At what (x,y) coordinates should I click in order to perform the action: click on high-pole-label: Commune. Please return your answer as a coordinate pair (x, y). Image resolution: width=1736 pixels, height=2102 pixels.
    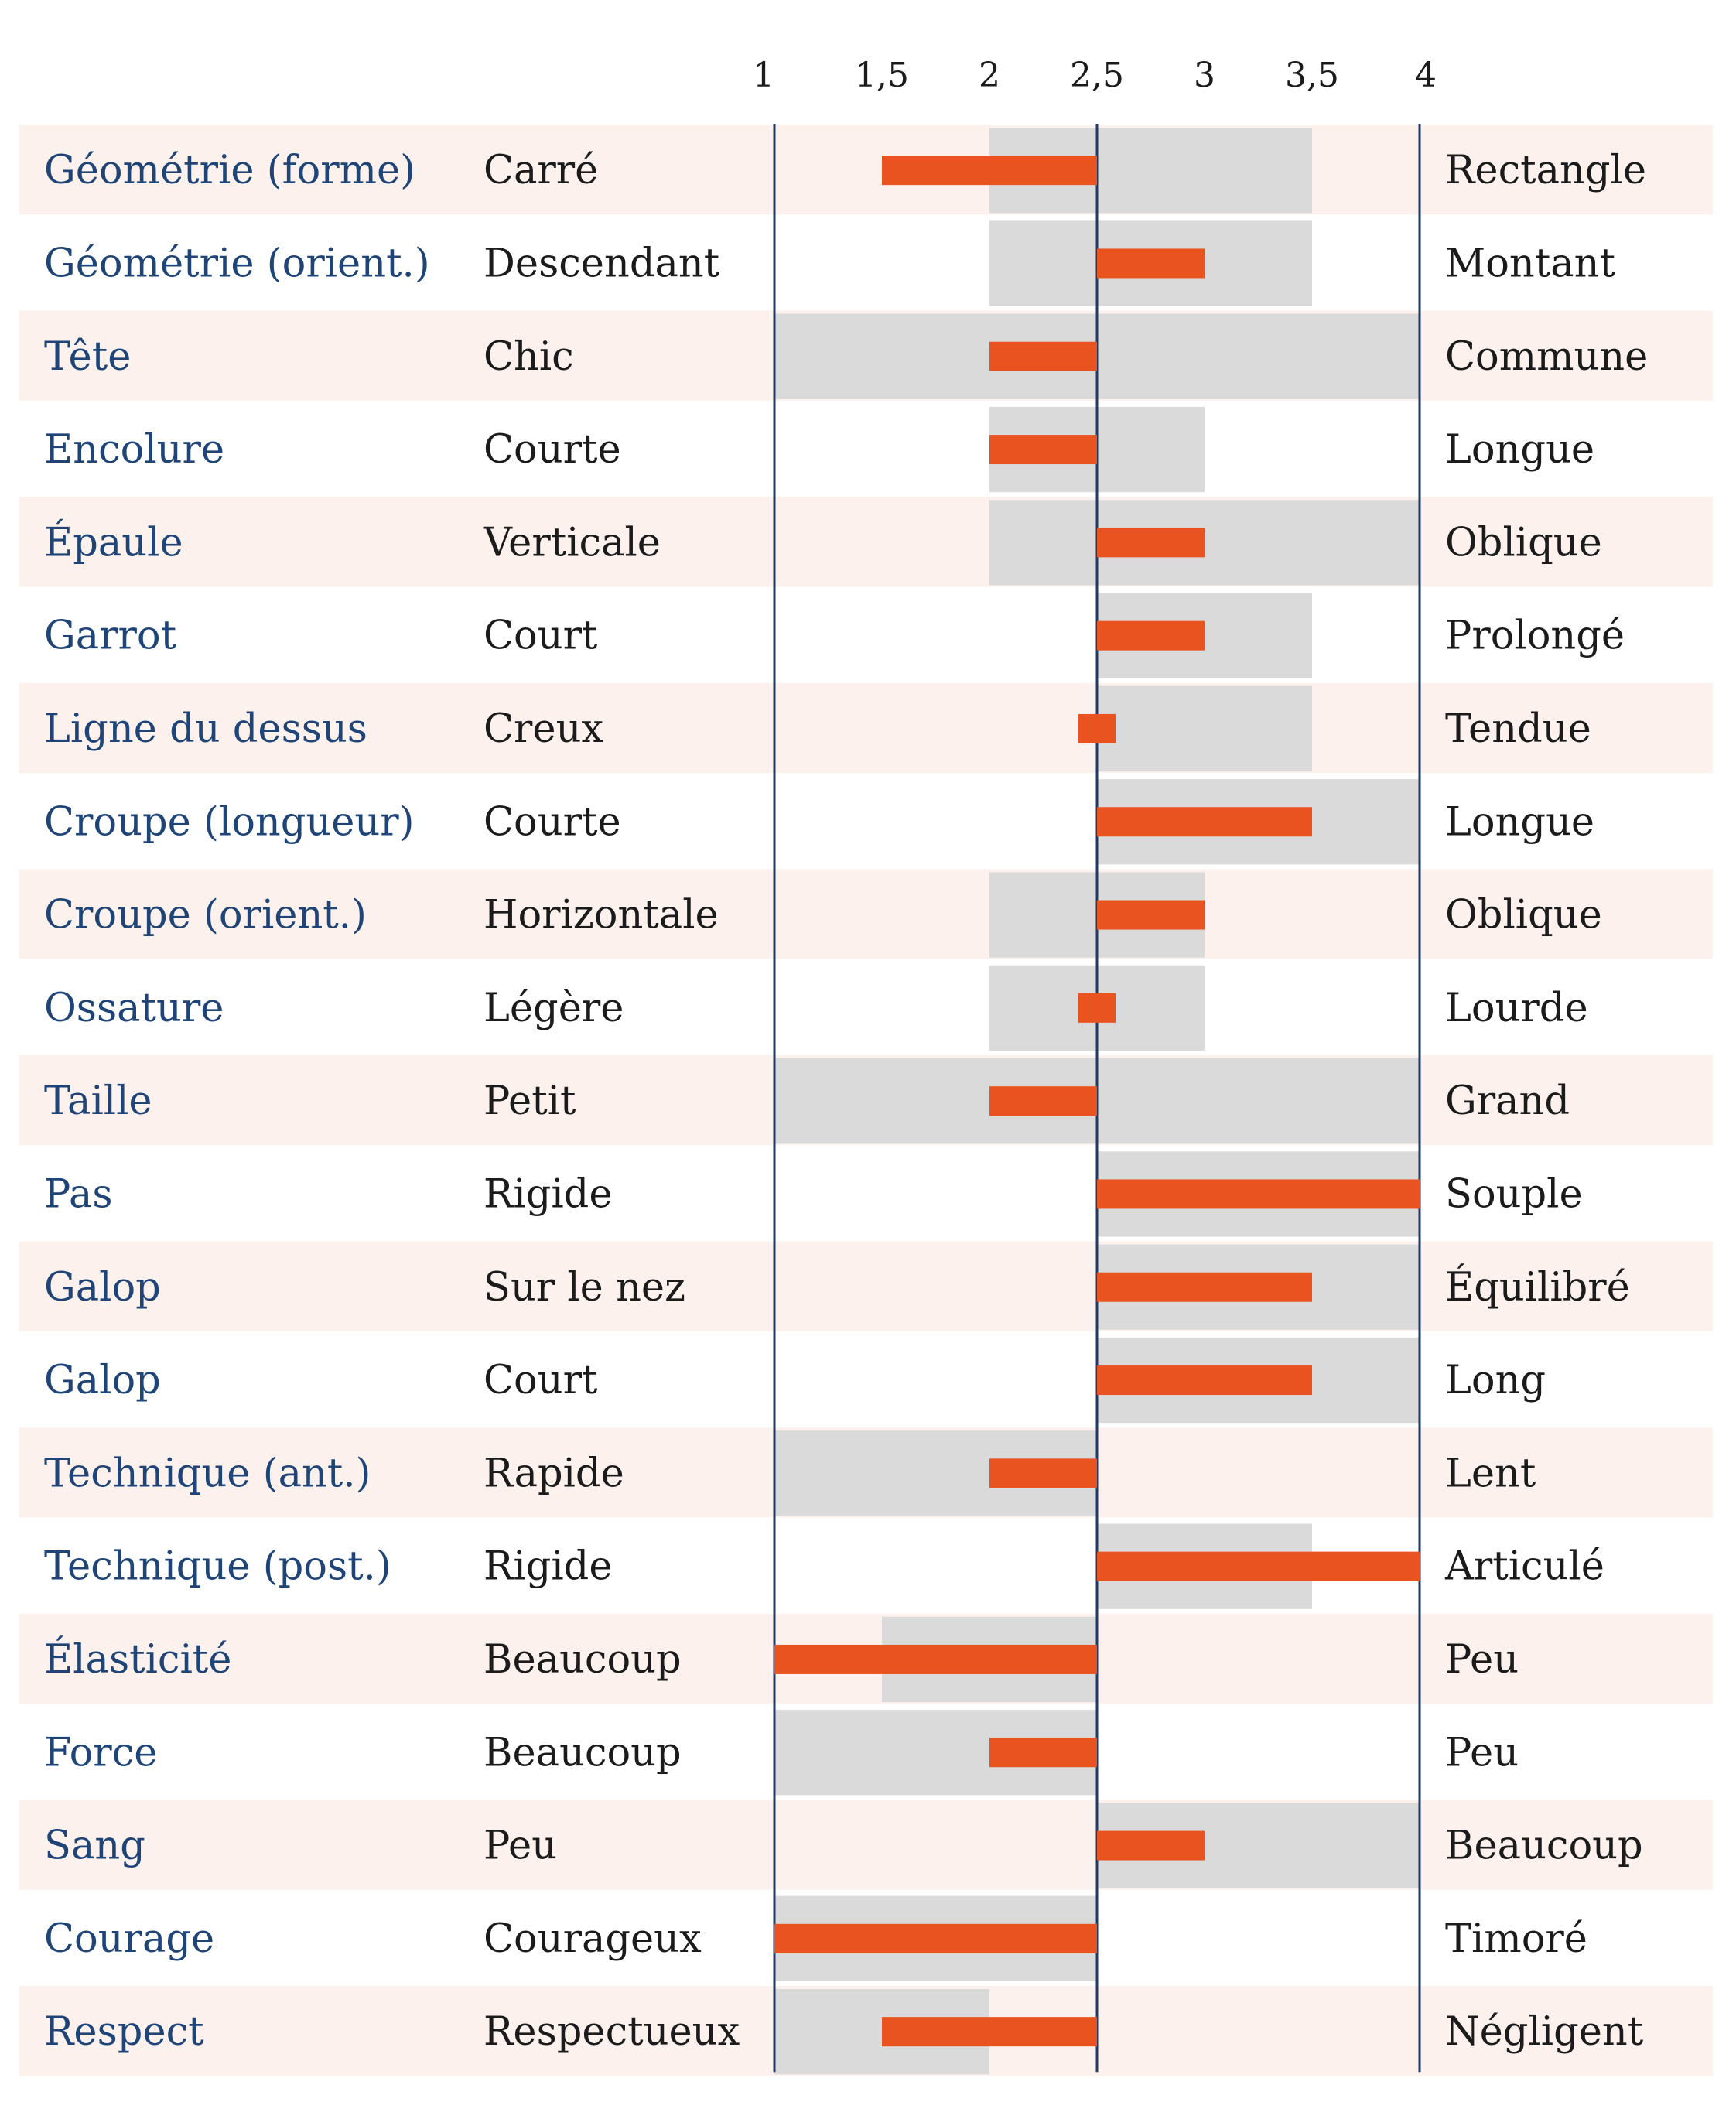
    Looking at the image, I should click on (1546, 357).